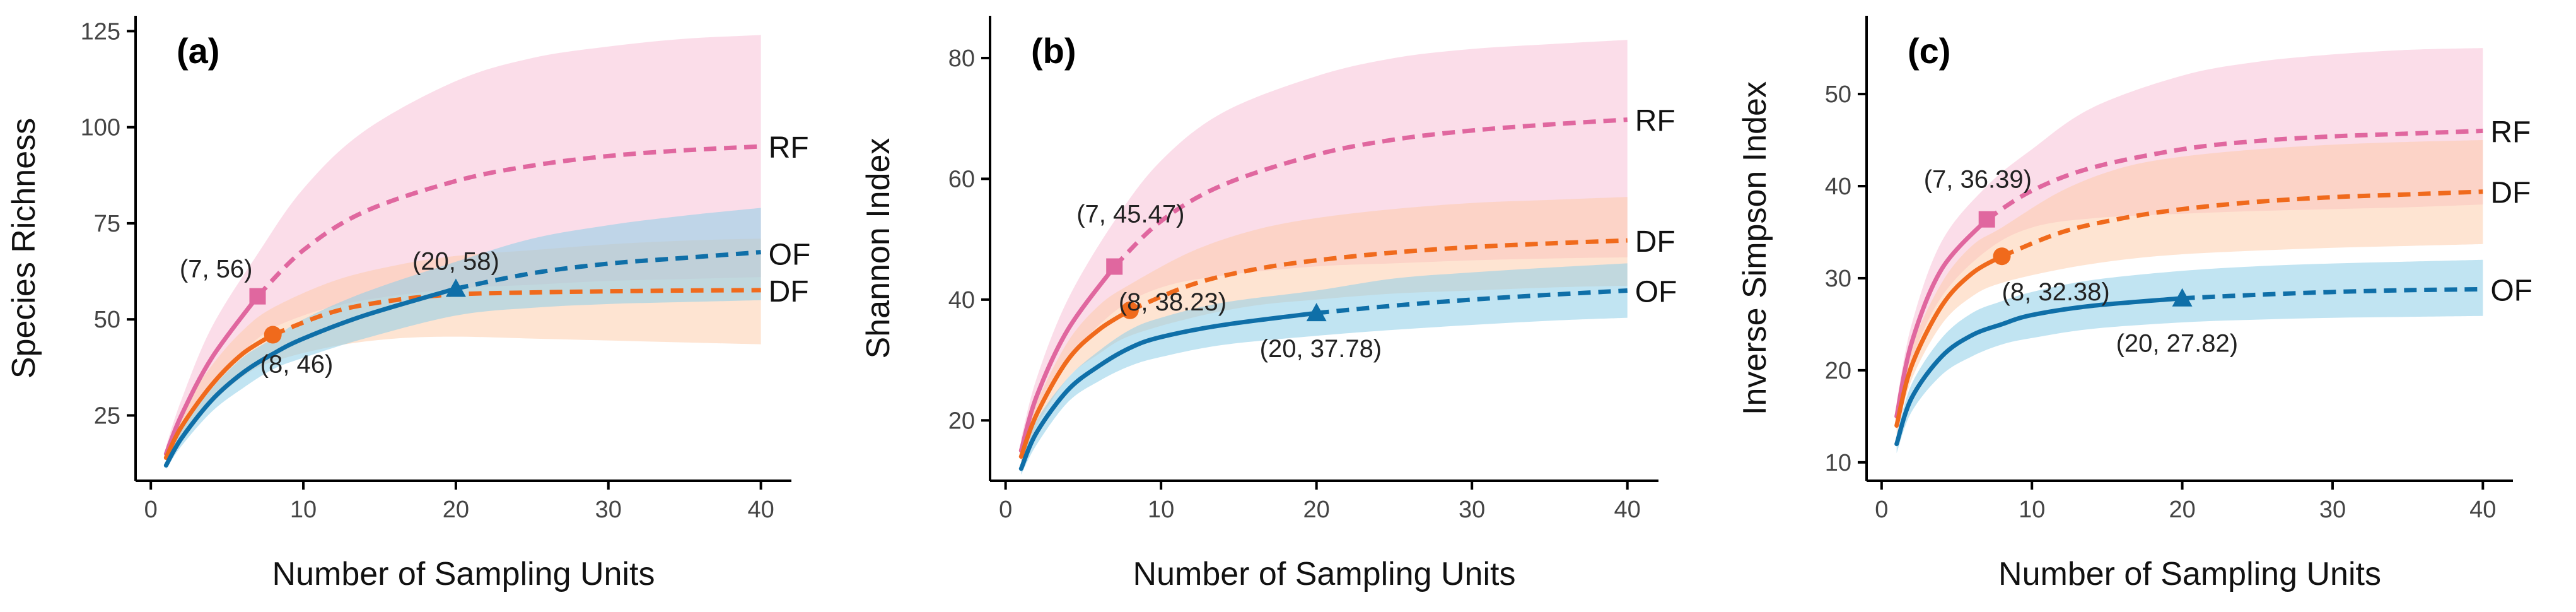 The height and width of the screenshot is (612, 2576). What do you see at coordinates (962, 58) in the screenshot?
I see `y-tick-label: 80` at bounding box center [962, 58].